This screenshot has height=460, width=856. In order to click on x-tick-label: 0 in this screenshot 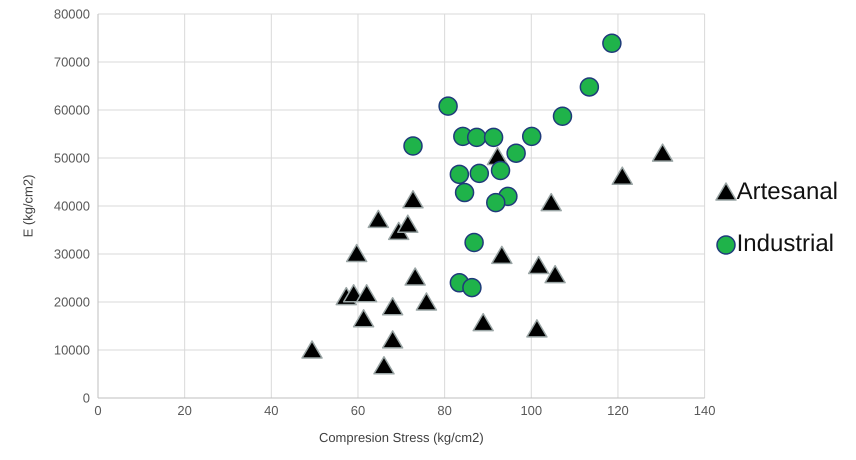, I will do `click(98, 410)`.